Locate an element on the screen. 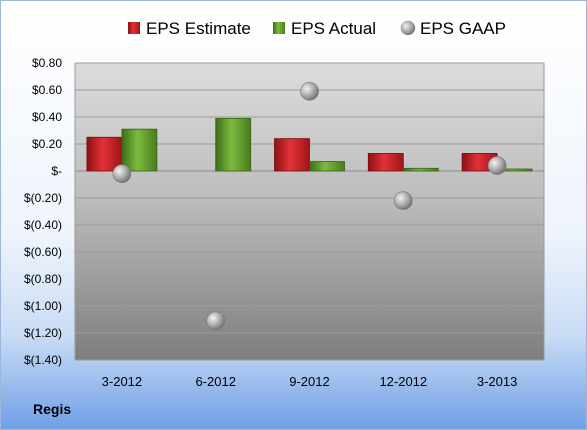  x-tick-label: 6-2012 is located at coordinates (215, 381).